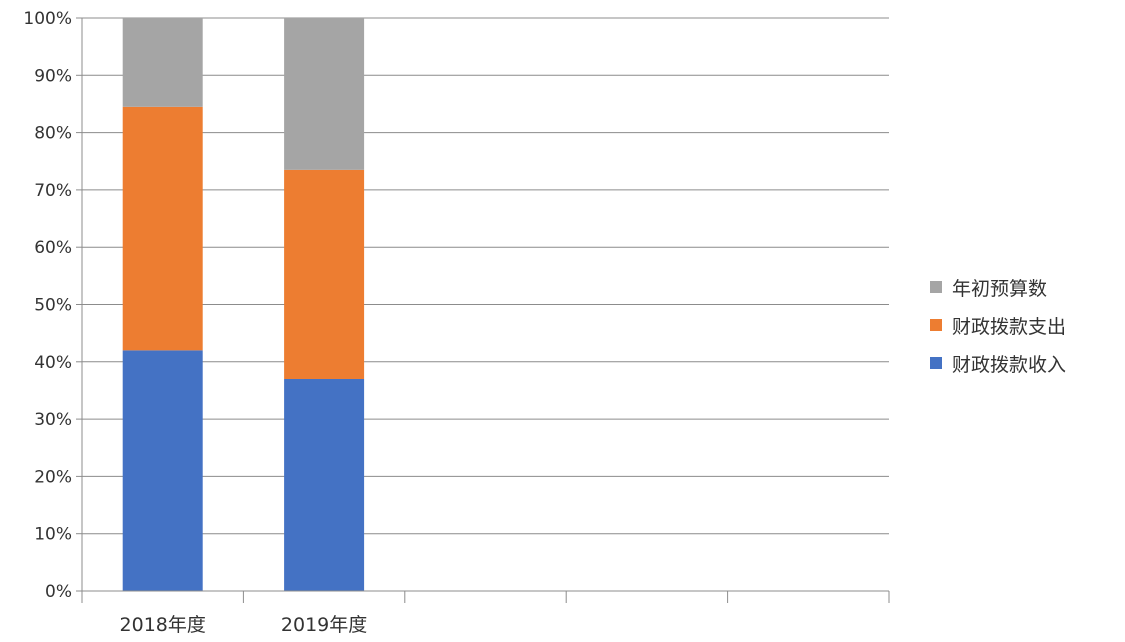 This screenshot has height=642, width=1125. Describe the element at coordinates (936, 325) in the screenshot. I see `legend-swatch-expenditure` at that location.